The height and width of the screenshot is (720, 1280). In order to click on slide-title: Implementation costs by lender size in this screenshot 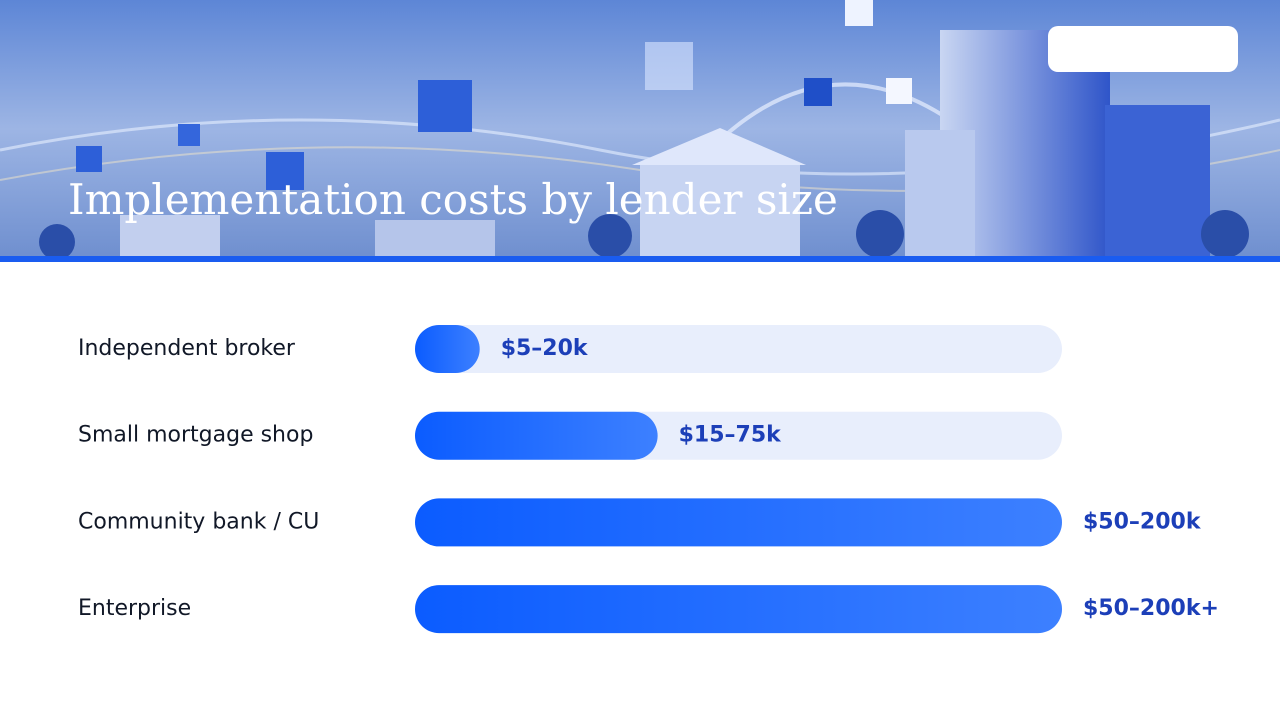, I will do `click(453, 199)`.